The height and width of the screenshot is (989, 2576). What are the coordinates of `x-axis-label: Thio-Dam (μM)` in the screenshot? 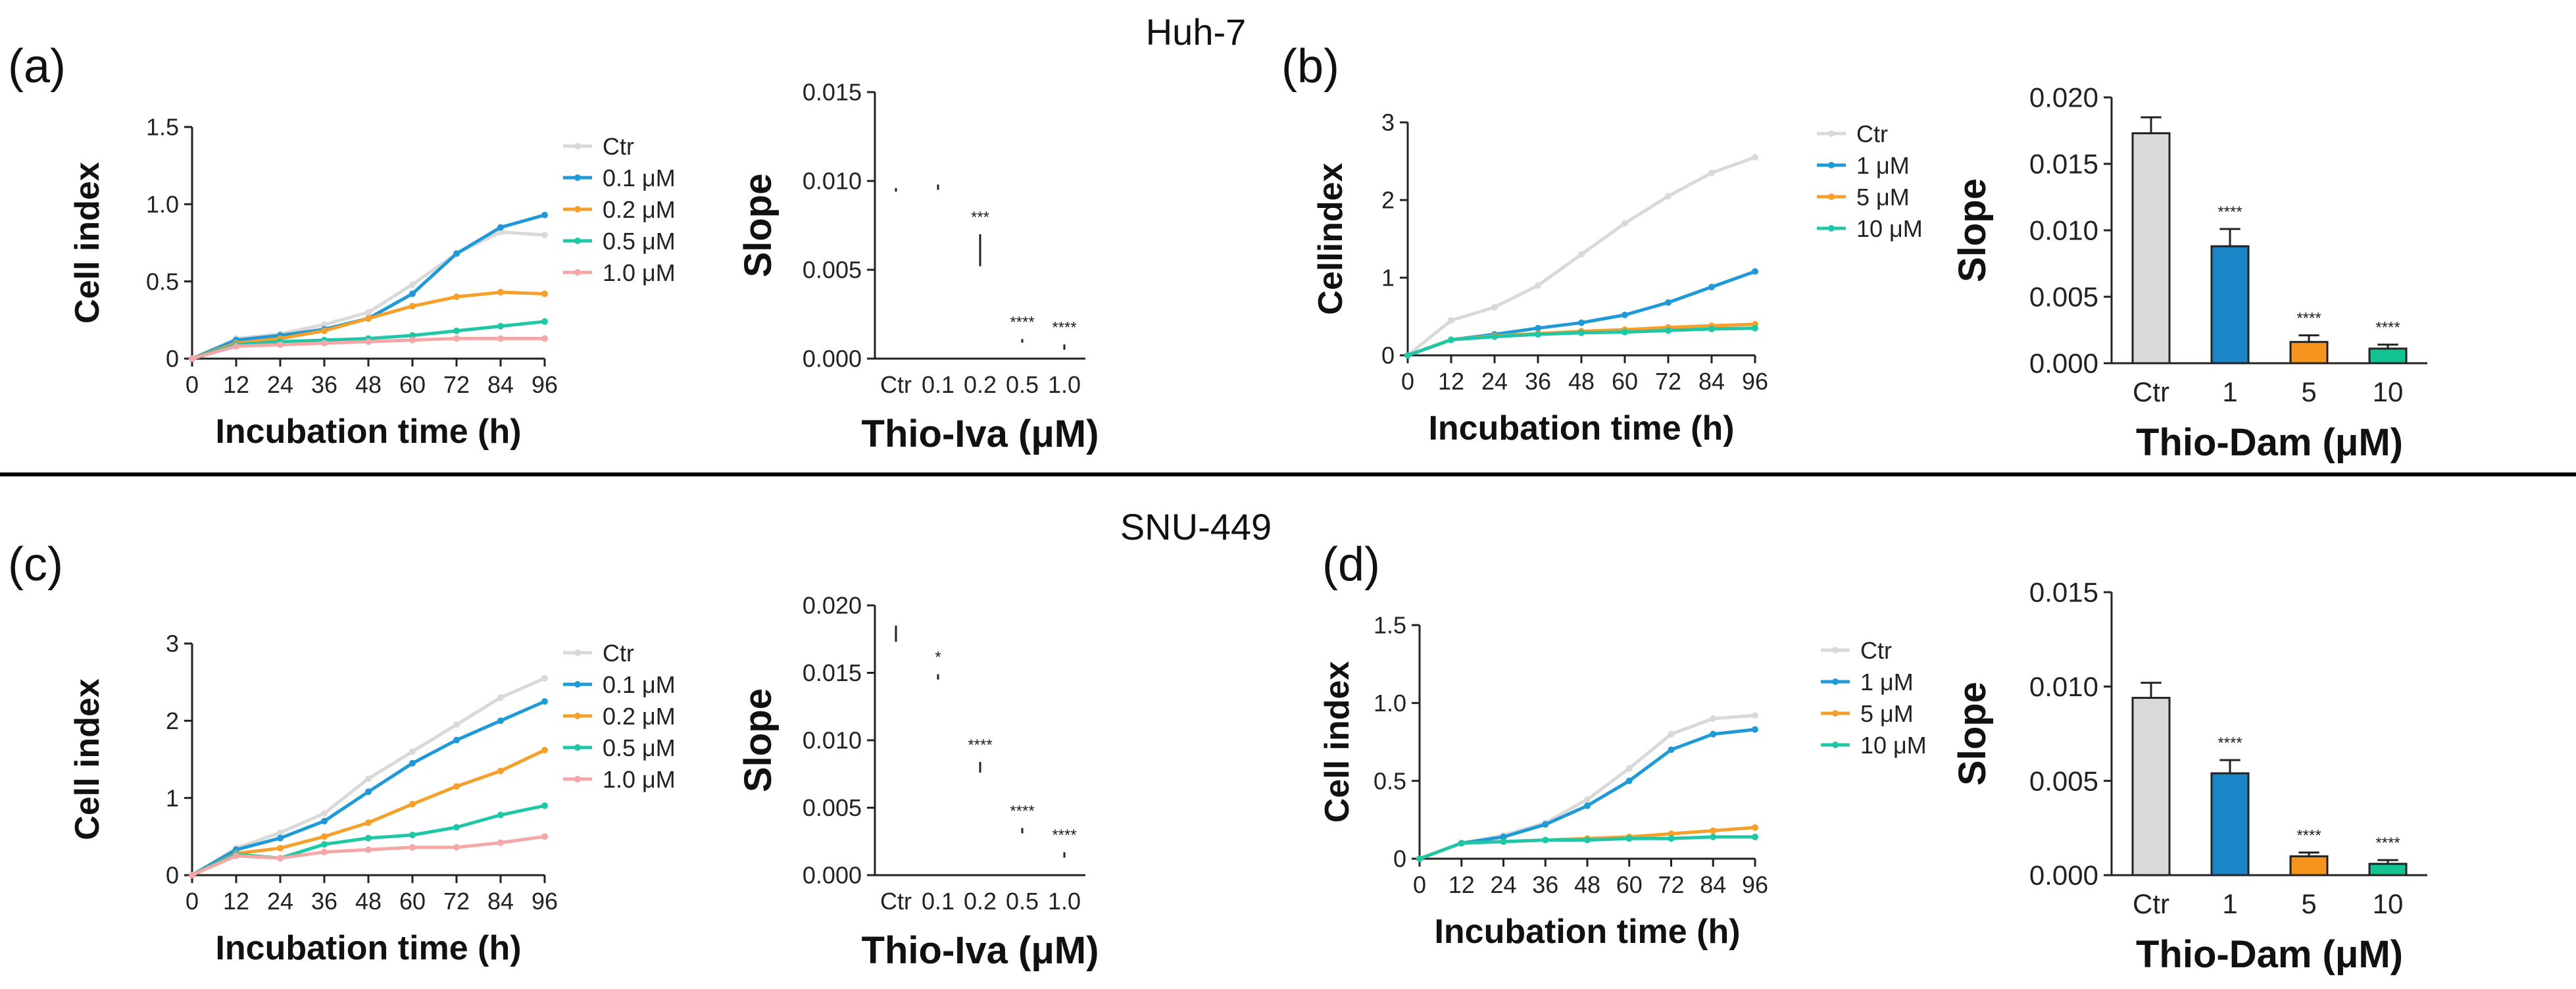 It's located at (2269, 442).